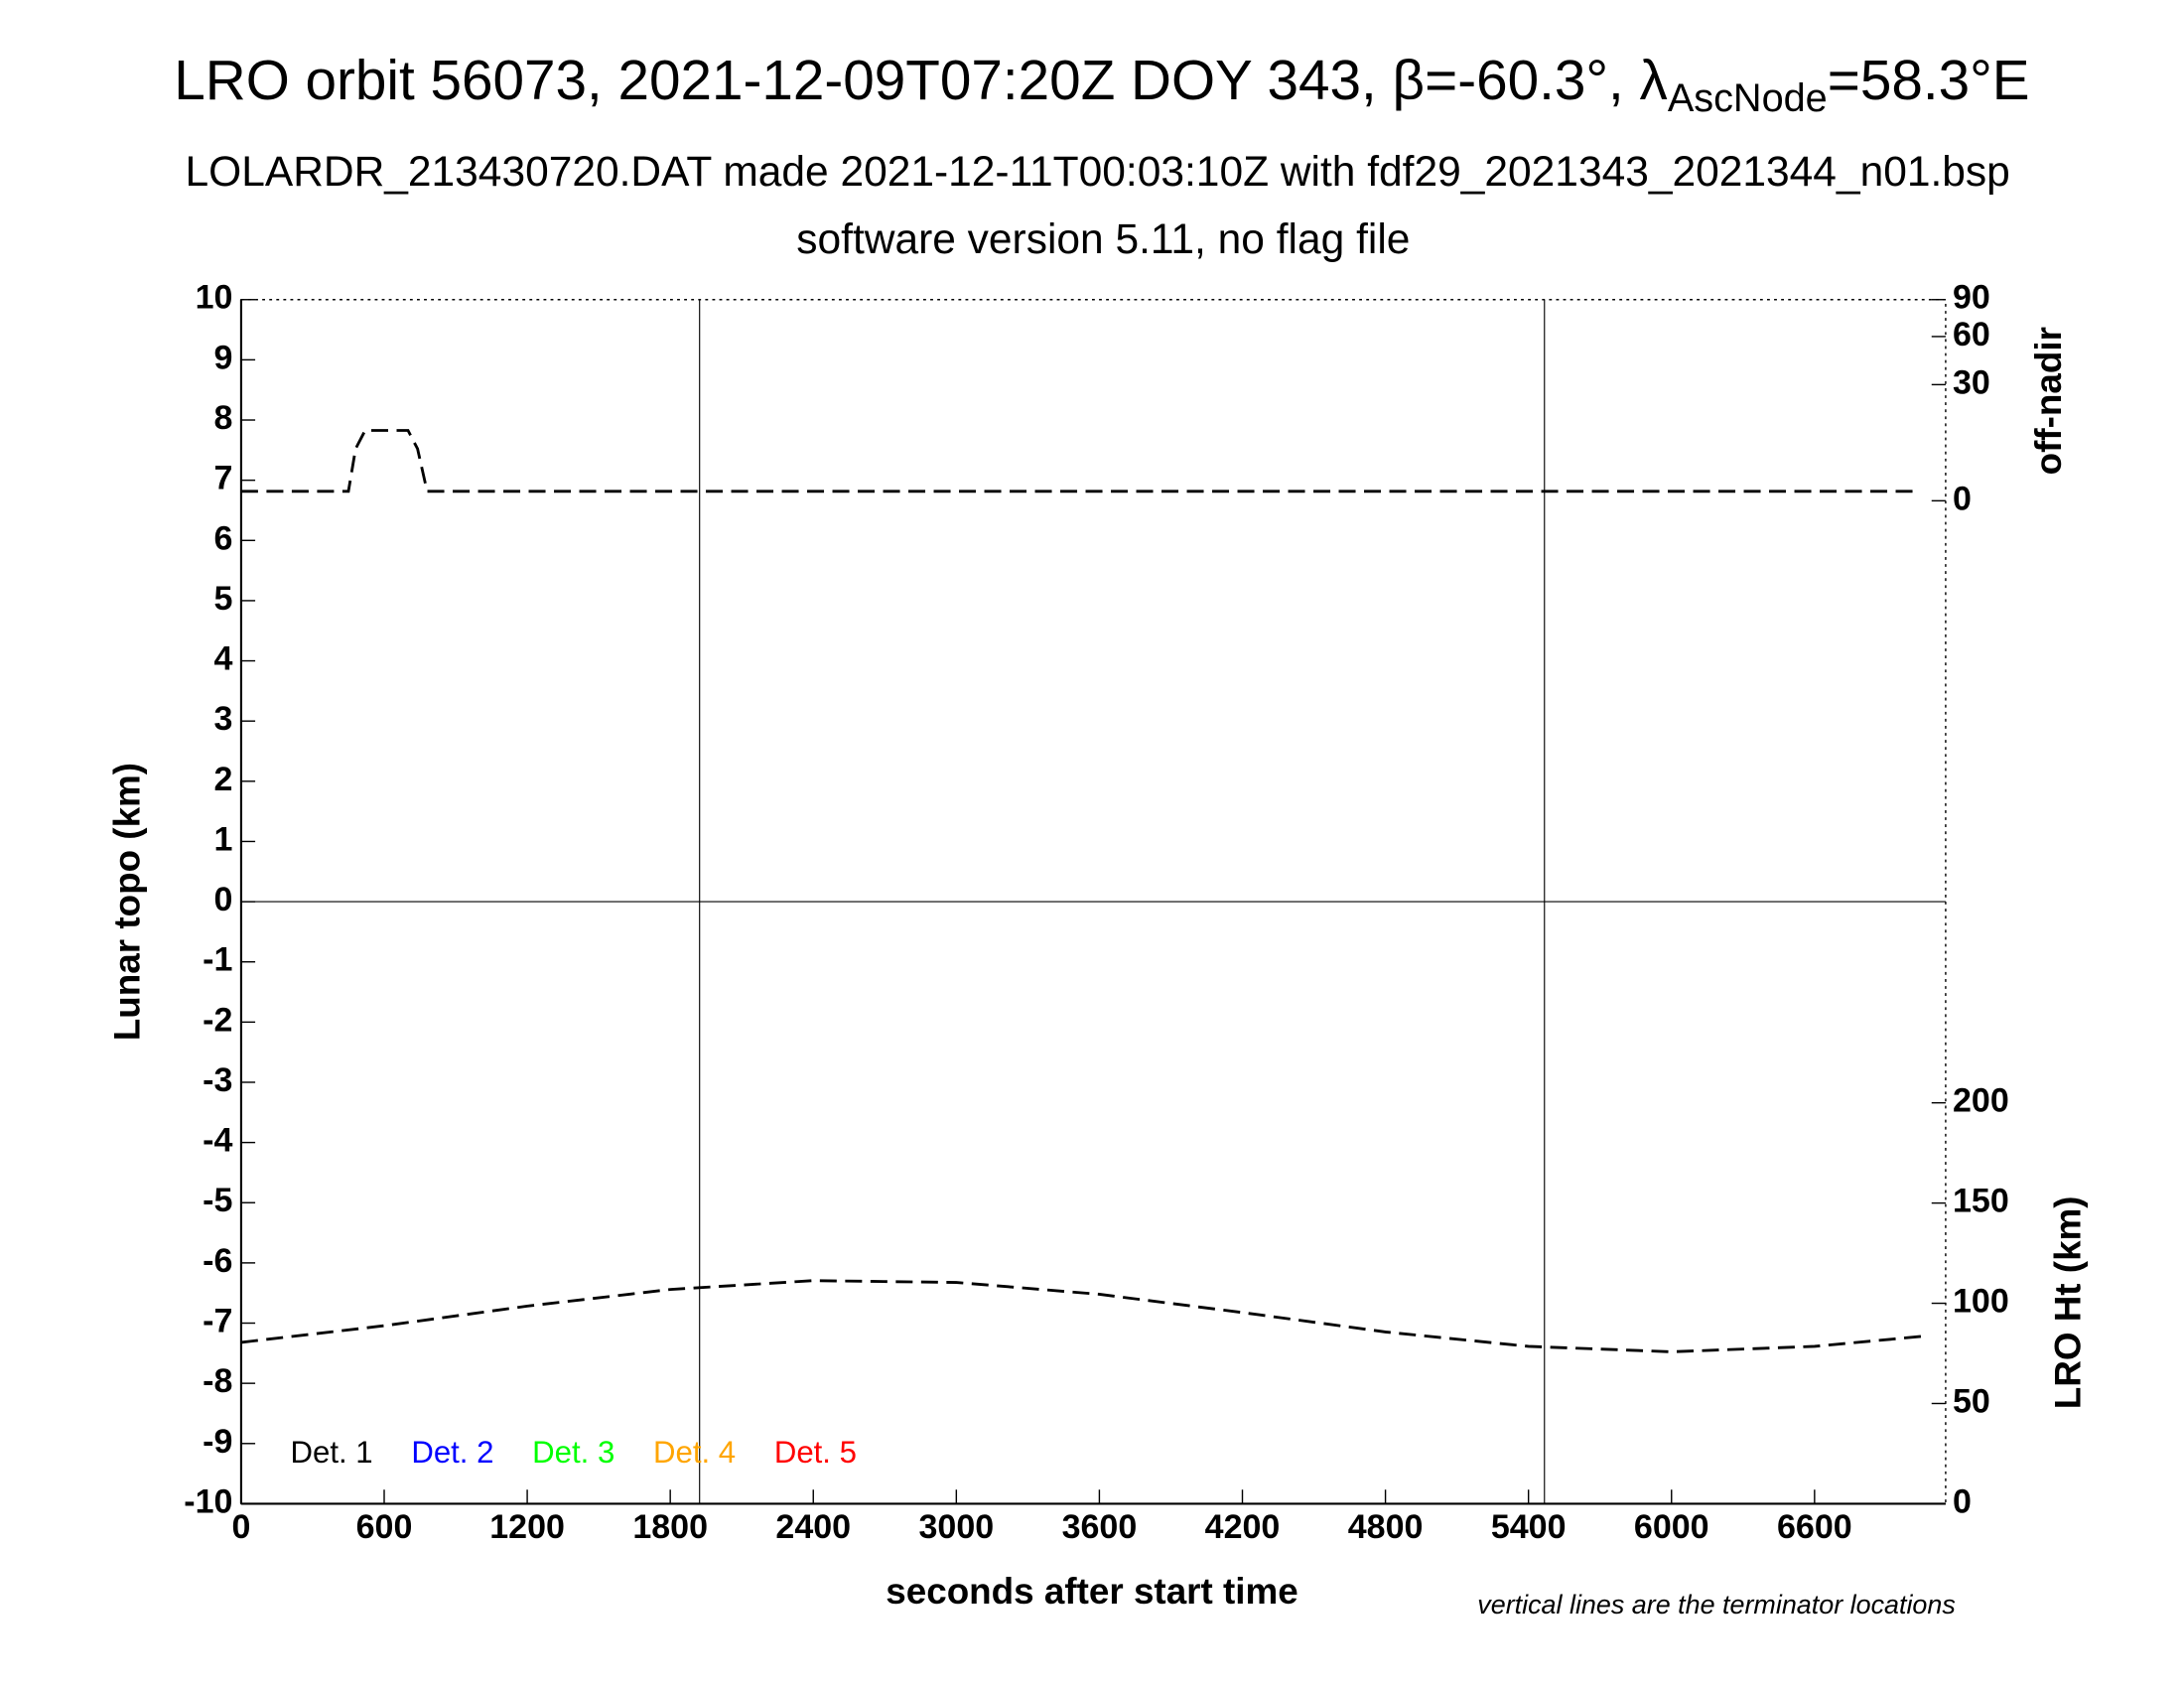 The height and width of the screenshot is (1688, 2184). I want to click on y-tick-label: -6, so click(217, 1261).